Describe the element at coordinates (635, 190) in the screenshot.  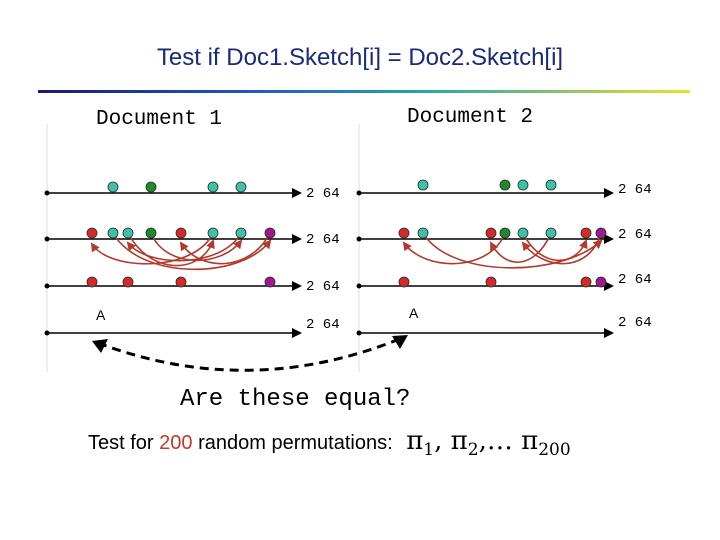
I see `doc2-r1-exponent: 2 64` at that location.